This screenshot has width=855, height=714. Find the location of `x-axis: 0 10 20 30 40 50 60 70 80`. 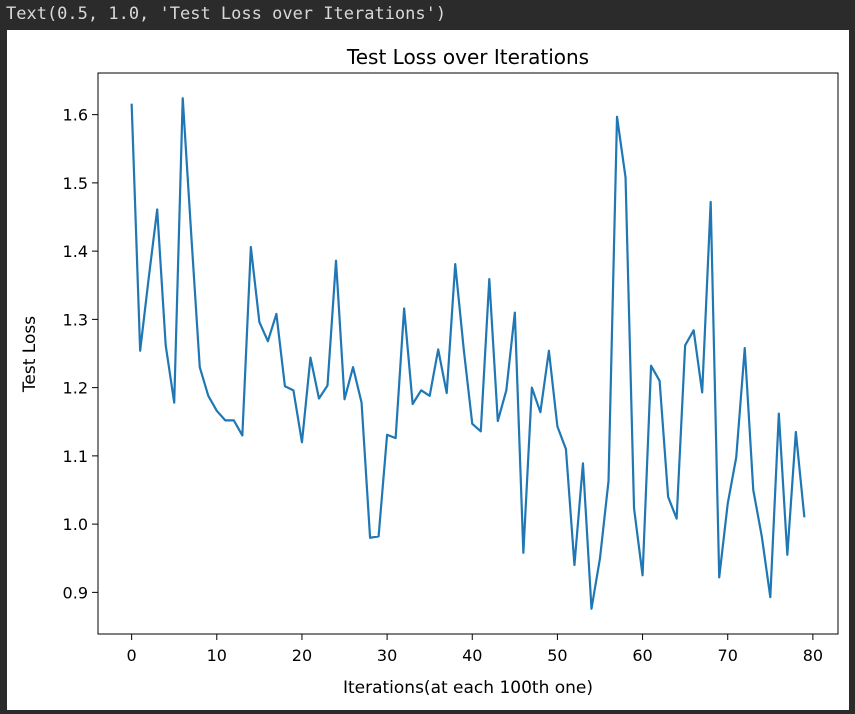

x-axis: 0 10 20 30 40 50 60 70 80 is located at coordinates (475, 649).